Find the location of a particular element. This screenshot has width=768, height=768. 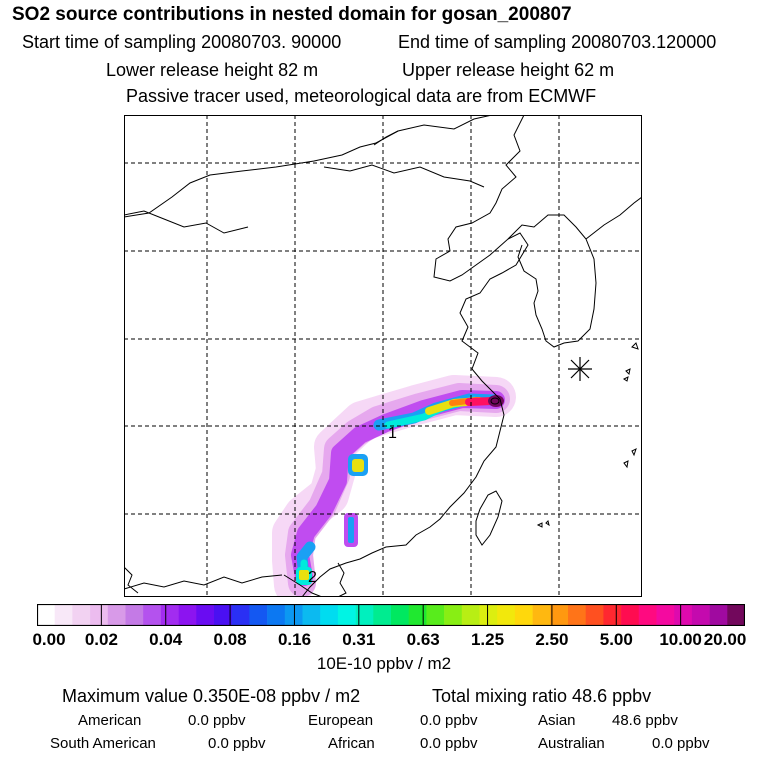

colorbar-tick-label: 0.02 is located at coordinates (101, 639).